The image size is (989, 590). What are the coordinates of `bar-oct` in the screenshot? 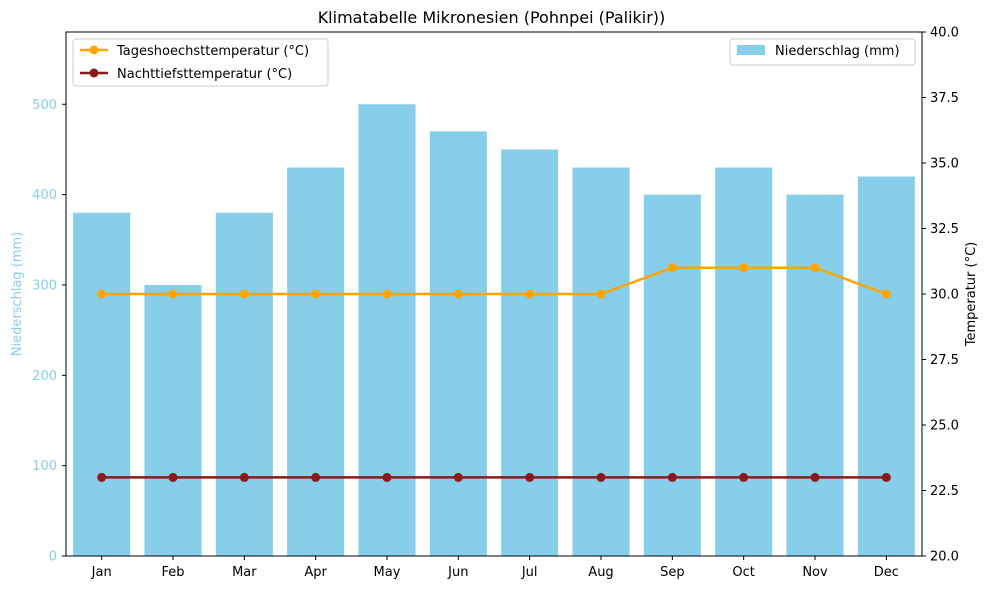 It's located at (744, 361).